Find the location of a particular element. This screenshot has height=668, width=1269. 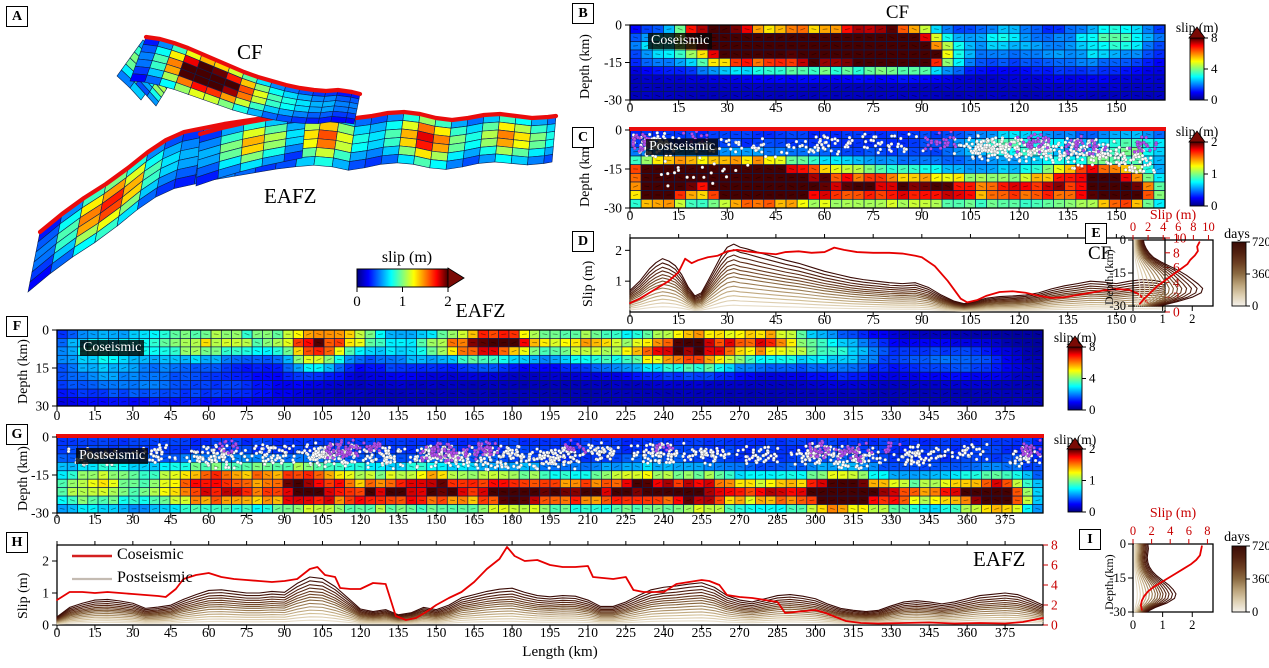

tick-label: 285 is located at coordinates (777, 632).